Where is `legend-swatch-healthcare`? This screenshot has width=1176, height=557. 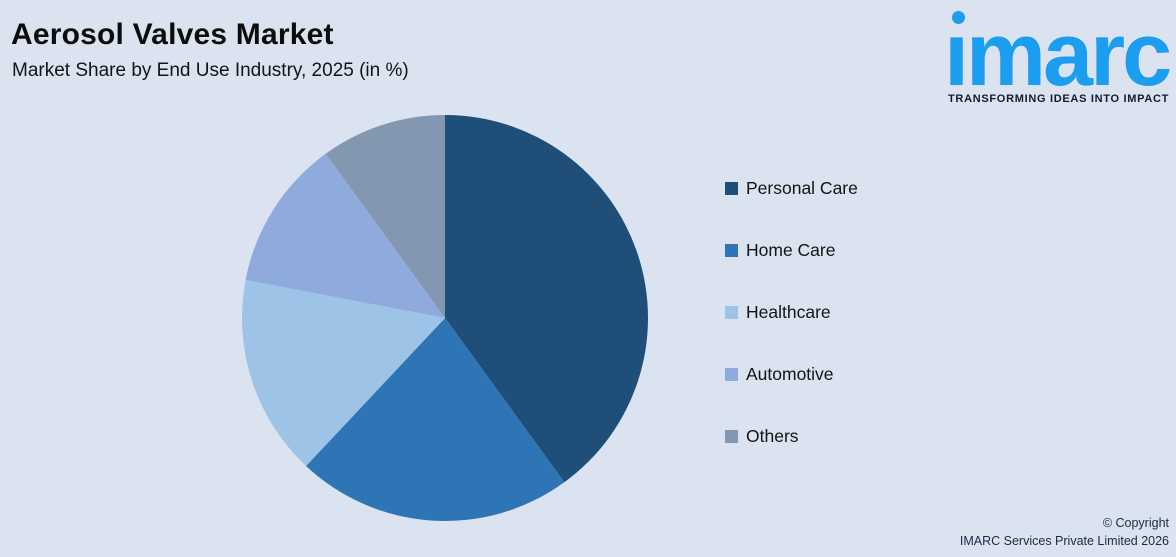 legend-swatch-healthcare is located at coordinates (731, 312).